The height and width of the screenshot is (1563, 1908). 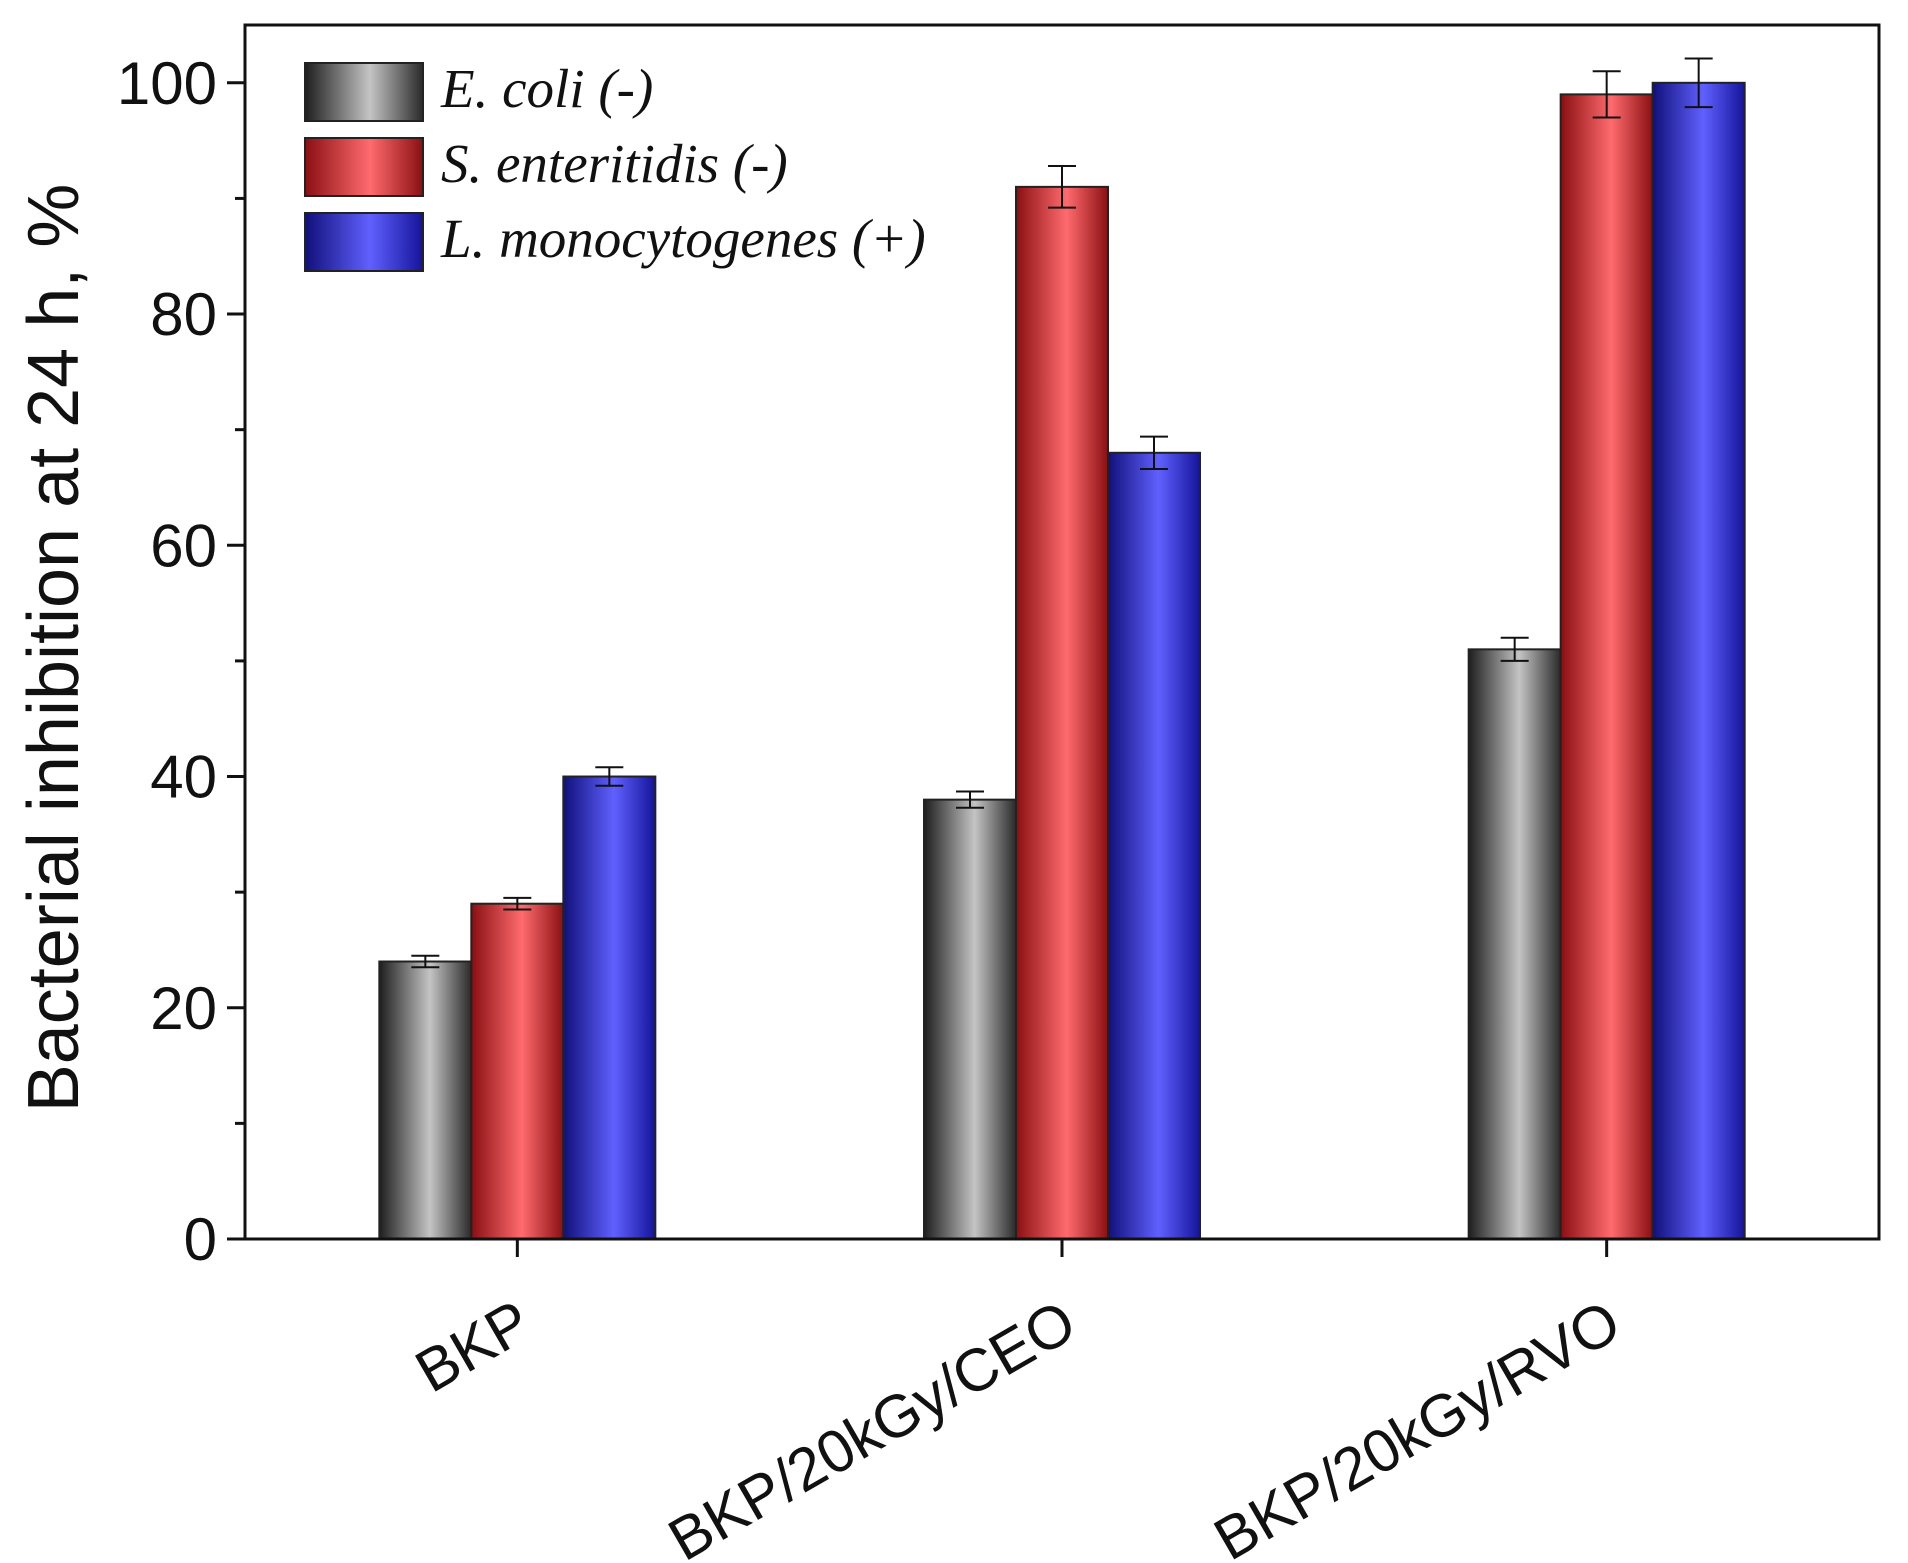 What do you see at coordinates (1154, 452) in the screenshot?
I see `error-bar-l-monocytogenes-bkp-20kgy-ceo` at bounding box center [1154, 452].